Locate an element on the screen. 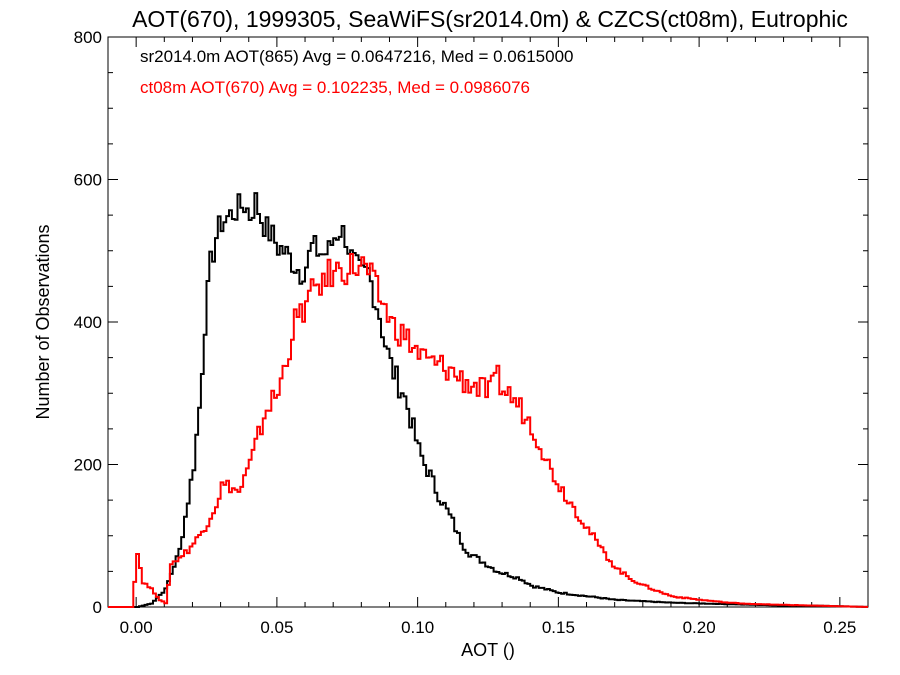 The width and height of the screenshot is (900, 675). x-tick-label: 0.20 is located at coordinates (699, 627).